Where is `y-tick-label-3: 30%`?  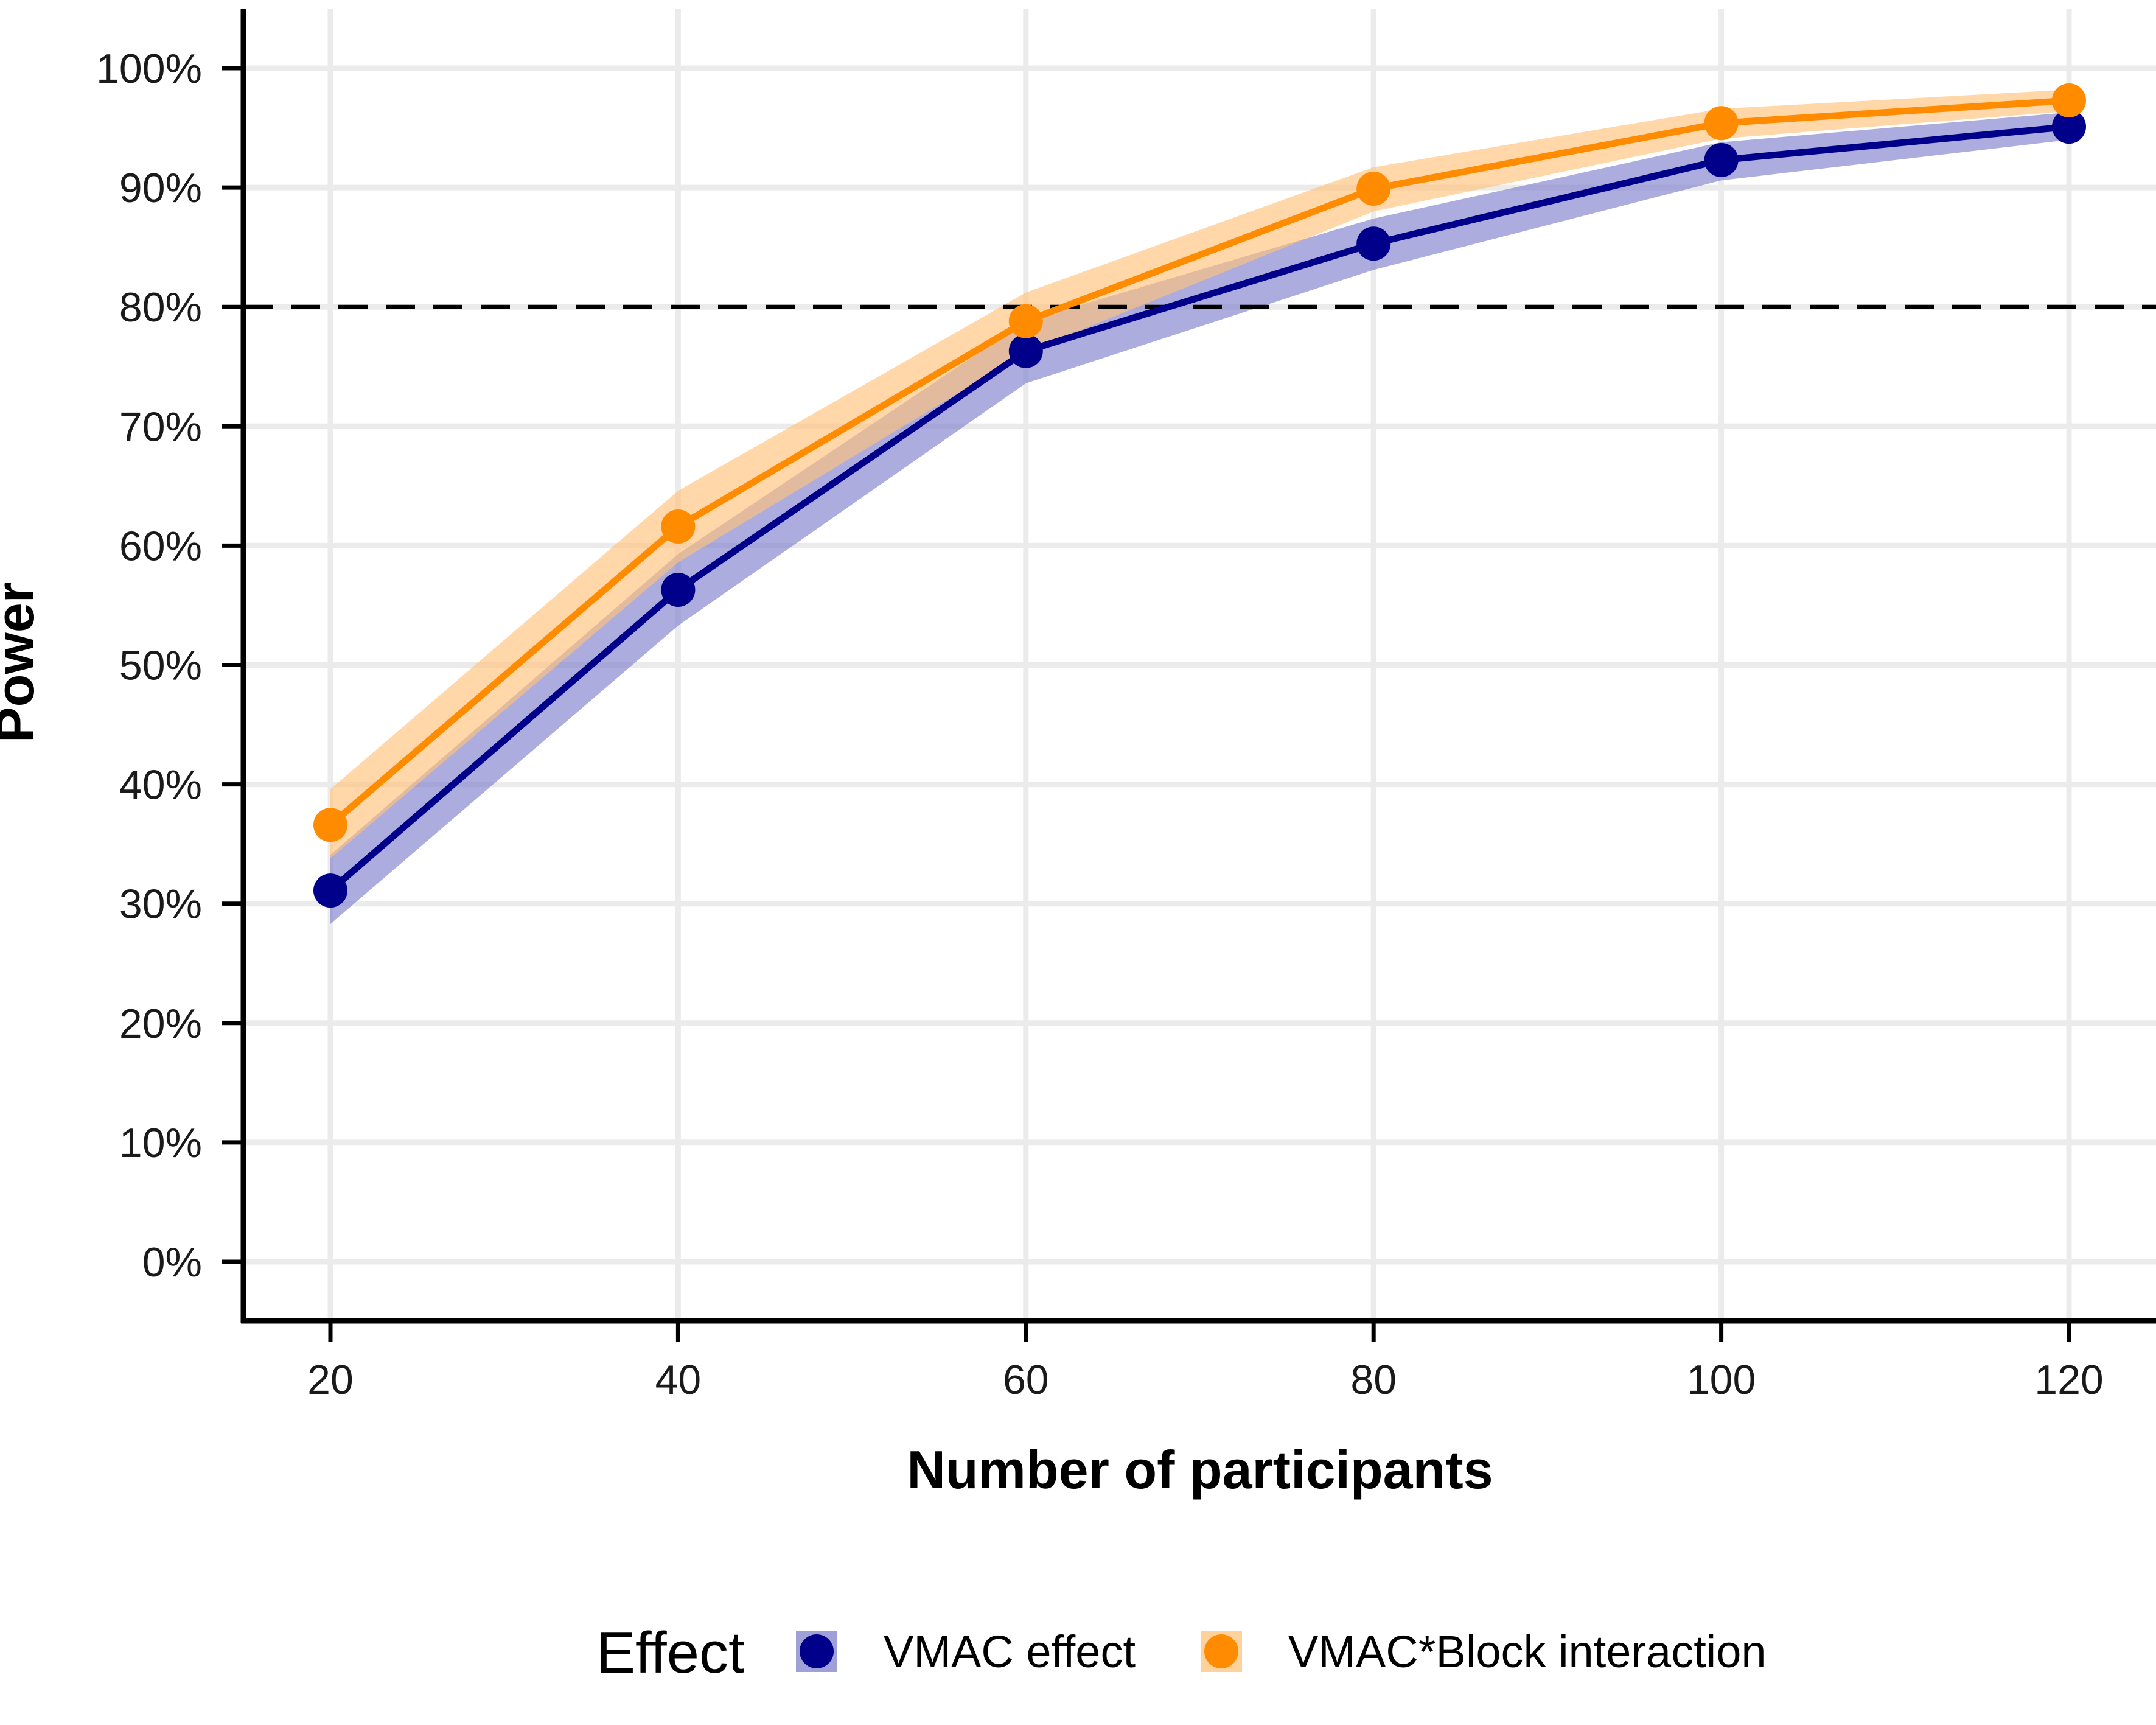 y-tick-label-3: 30% is located at coordinates (161, 904).